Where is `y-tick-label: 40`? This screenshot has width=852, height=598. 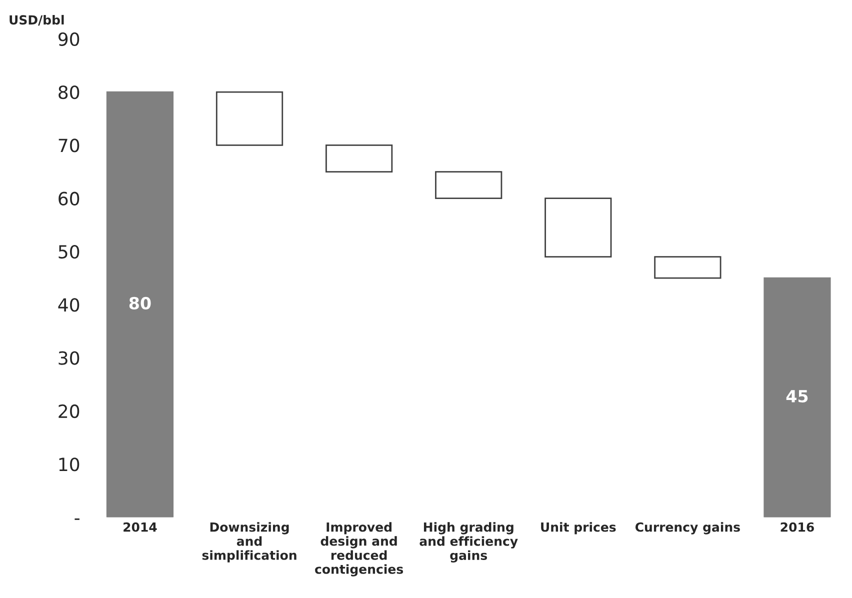
y-tick-label: 40 is located at coordinates (69, 305).